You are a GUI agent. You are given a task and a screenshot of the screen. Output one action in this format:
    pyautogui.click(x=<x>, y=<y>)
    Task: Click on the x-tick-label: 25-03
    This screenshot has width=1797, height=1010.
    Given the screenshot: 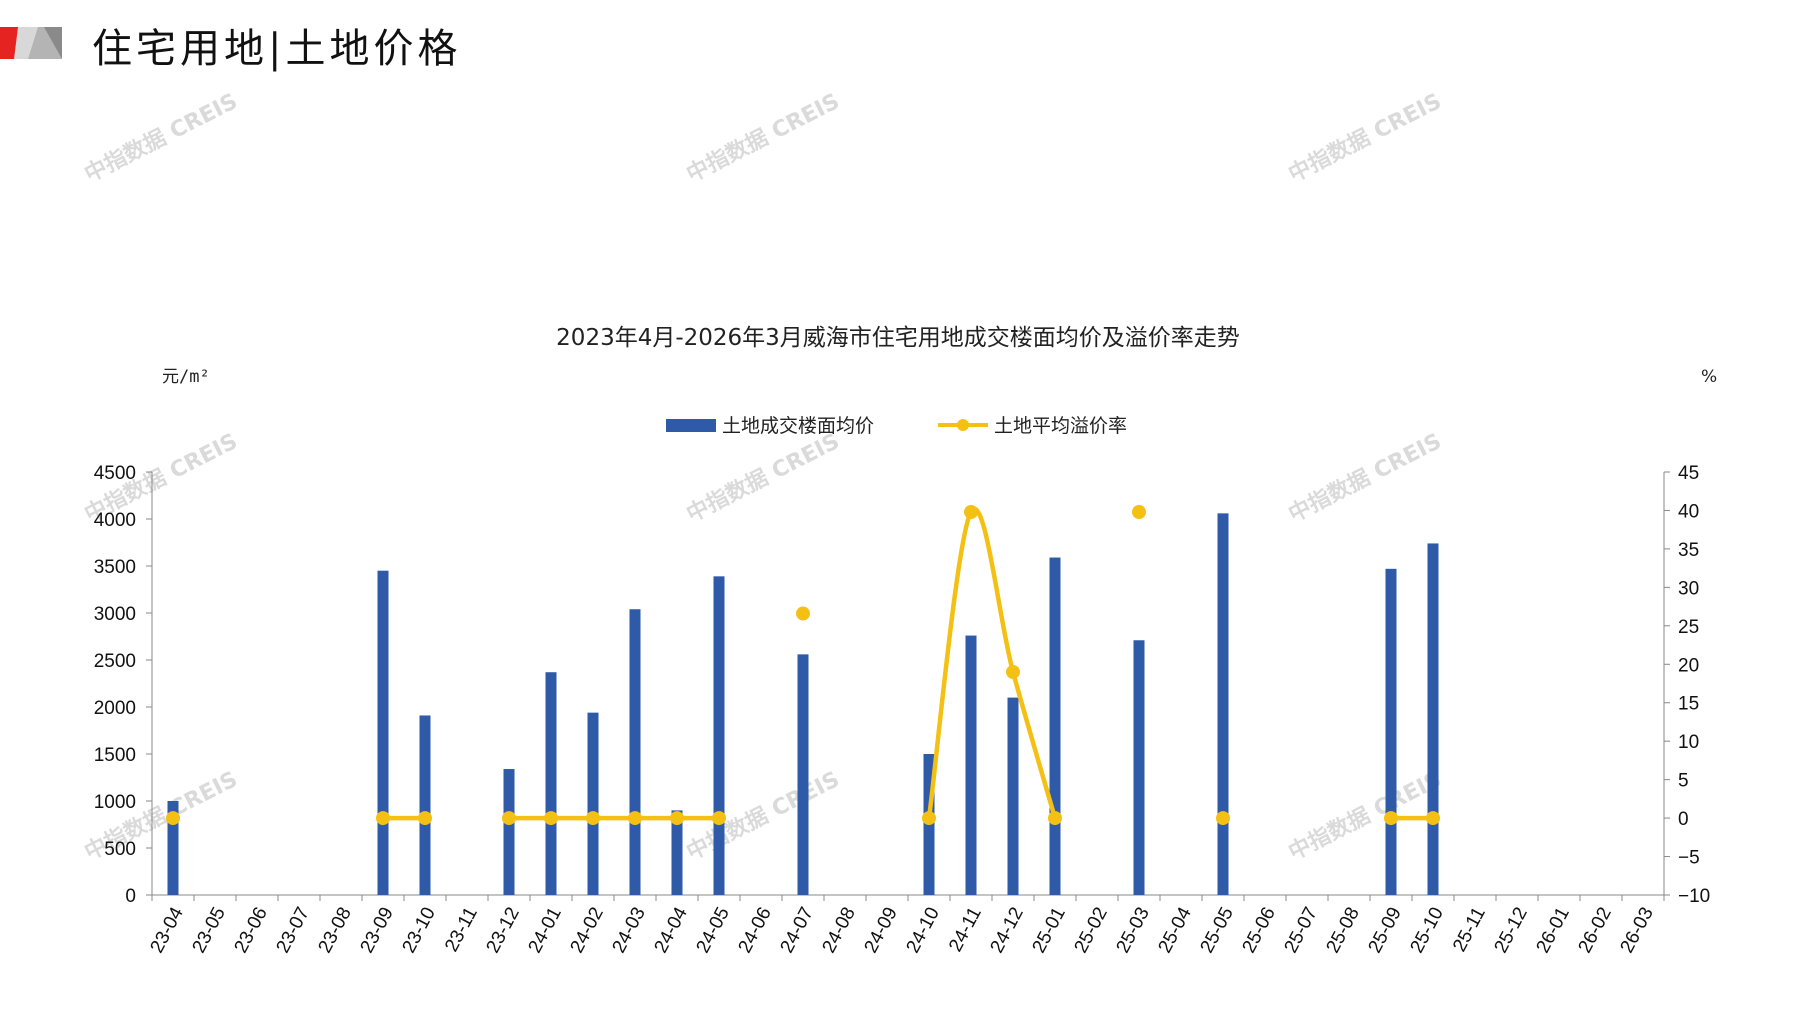 What is the action you would take?
    pyautogui.click(x=1132, y=930)
    